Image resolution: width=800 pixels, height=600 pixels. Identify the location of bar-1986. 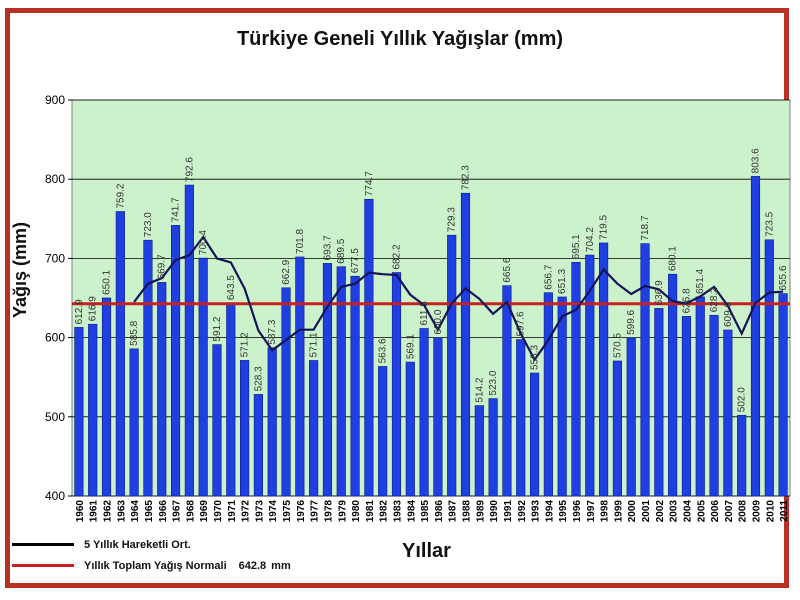
(438, 417).